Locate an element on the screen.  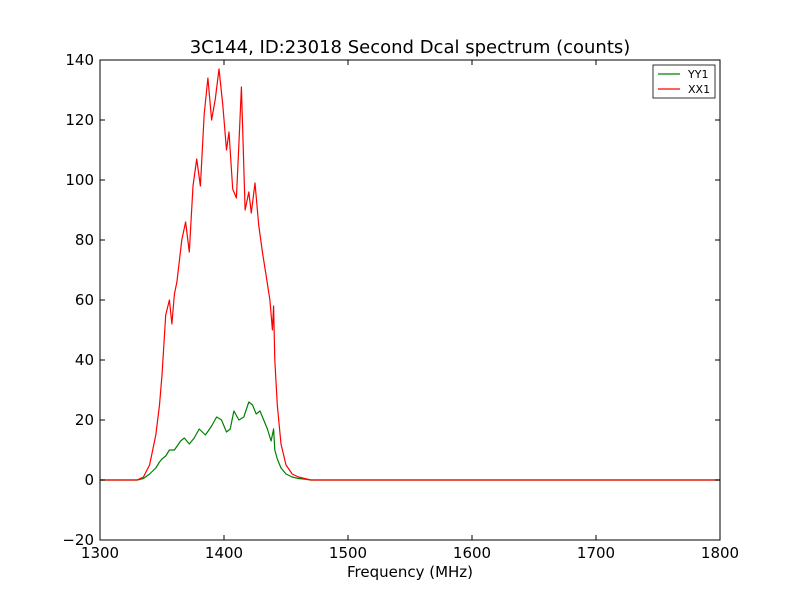
y-tick-label: 40 is located at coordinates (84, 360).